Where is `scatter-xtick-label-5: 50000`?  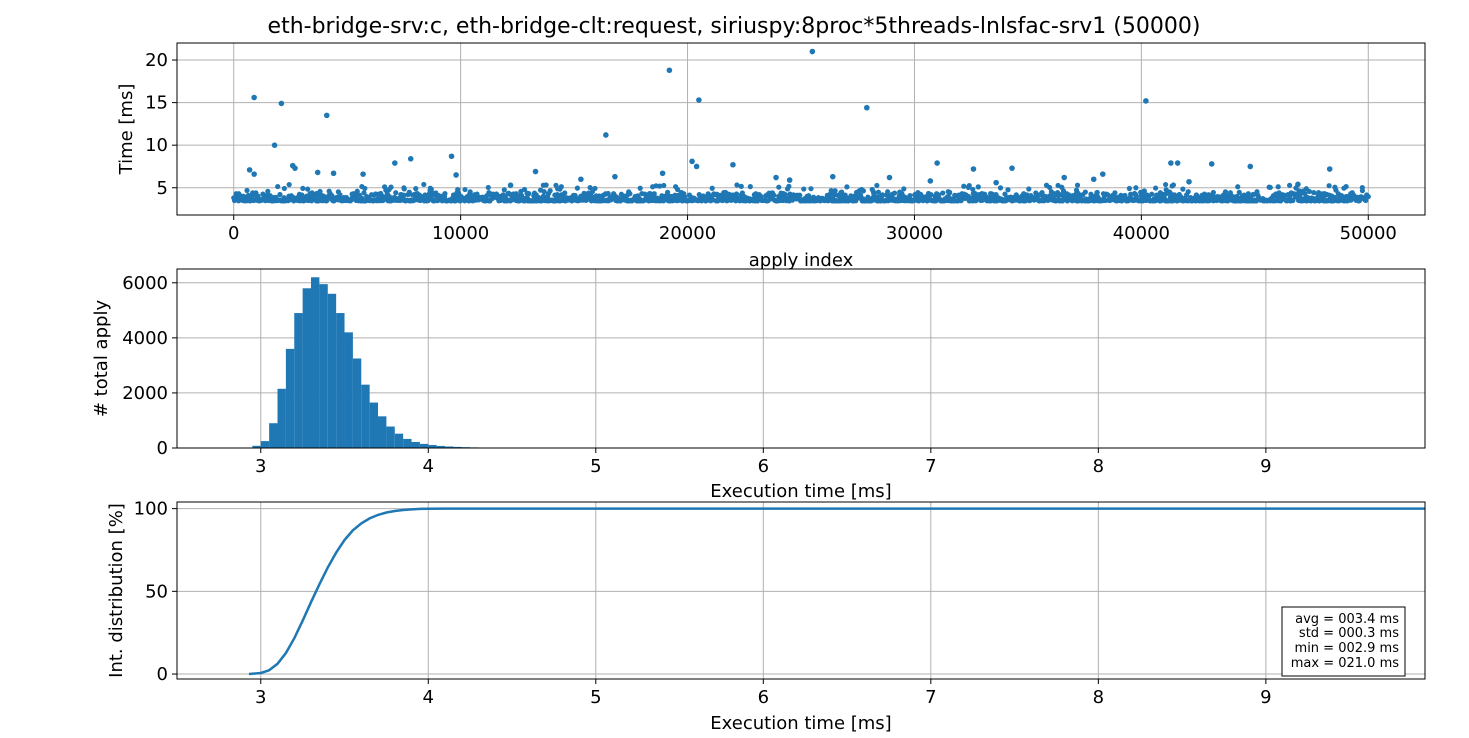
scatter-xtick-label-5: 50000 is located at coordinates (1368, 233).